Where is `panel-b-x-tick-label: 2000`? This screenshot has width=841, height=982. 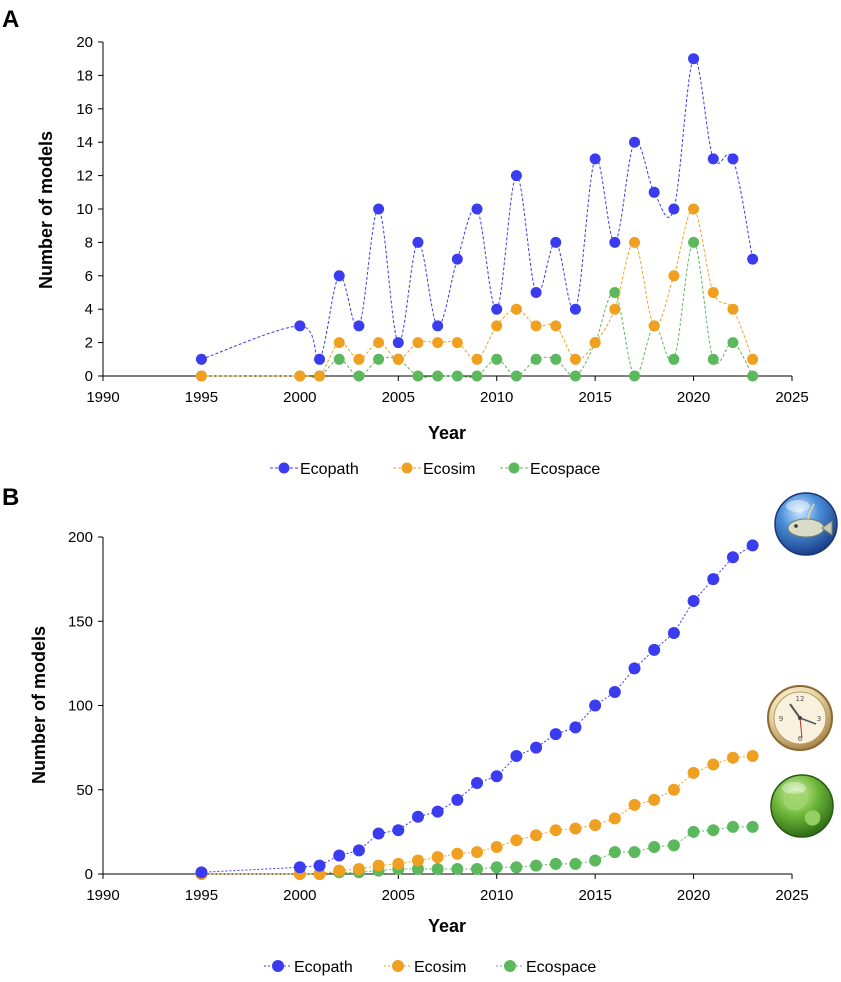
panel-b-x-tick-label: 2000 is located at coordinates (299, 895).